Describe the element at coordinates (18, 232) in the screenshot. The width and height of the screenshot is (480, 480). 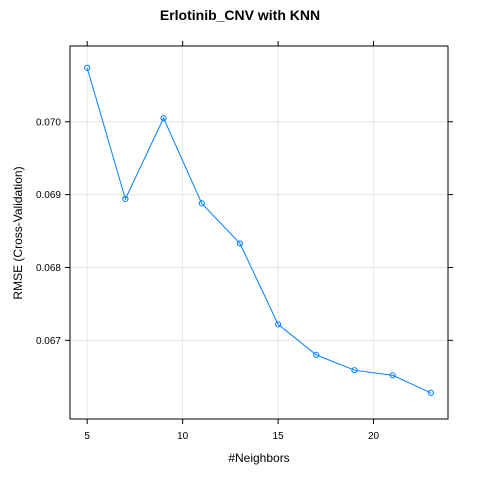
I see `y-axis-label: RMSE (Cross-Validation)` at that location.